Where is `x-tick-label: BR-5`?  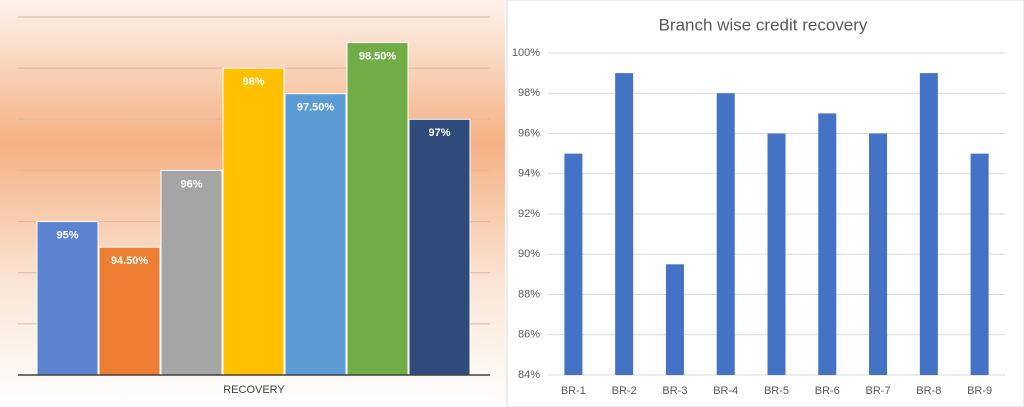
x-tick-label: BR-5 is located at coordinates (776, 391).